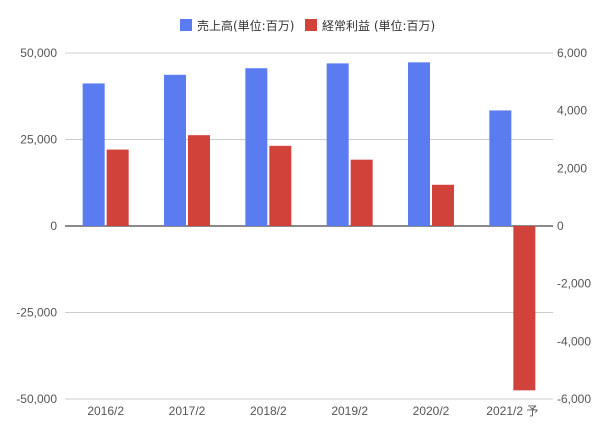 Image resolution: width=608 pixels, height=439 pixels. What do you see at coordinates (38, 140) in the screenshot?
I see `y-left-tick-label: 25,000` at bounding box center [38, 140].